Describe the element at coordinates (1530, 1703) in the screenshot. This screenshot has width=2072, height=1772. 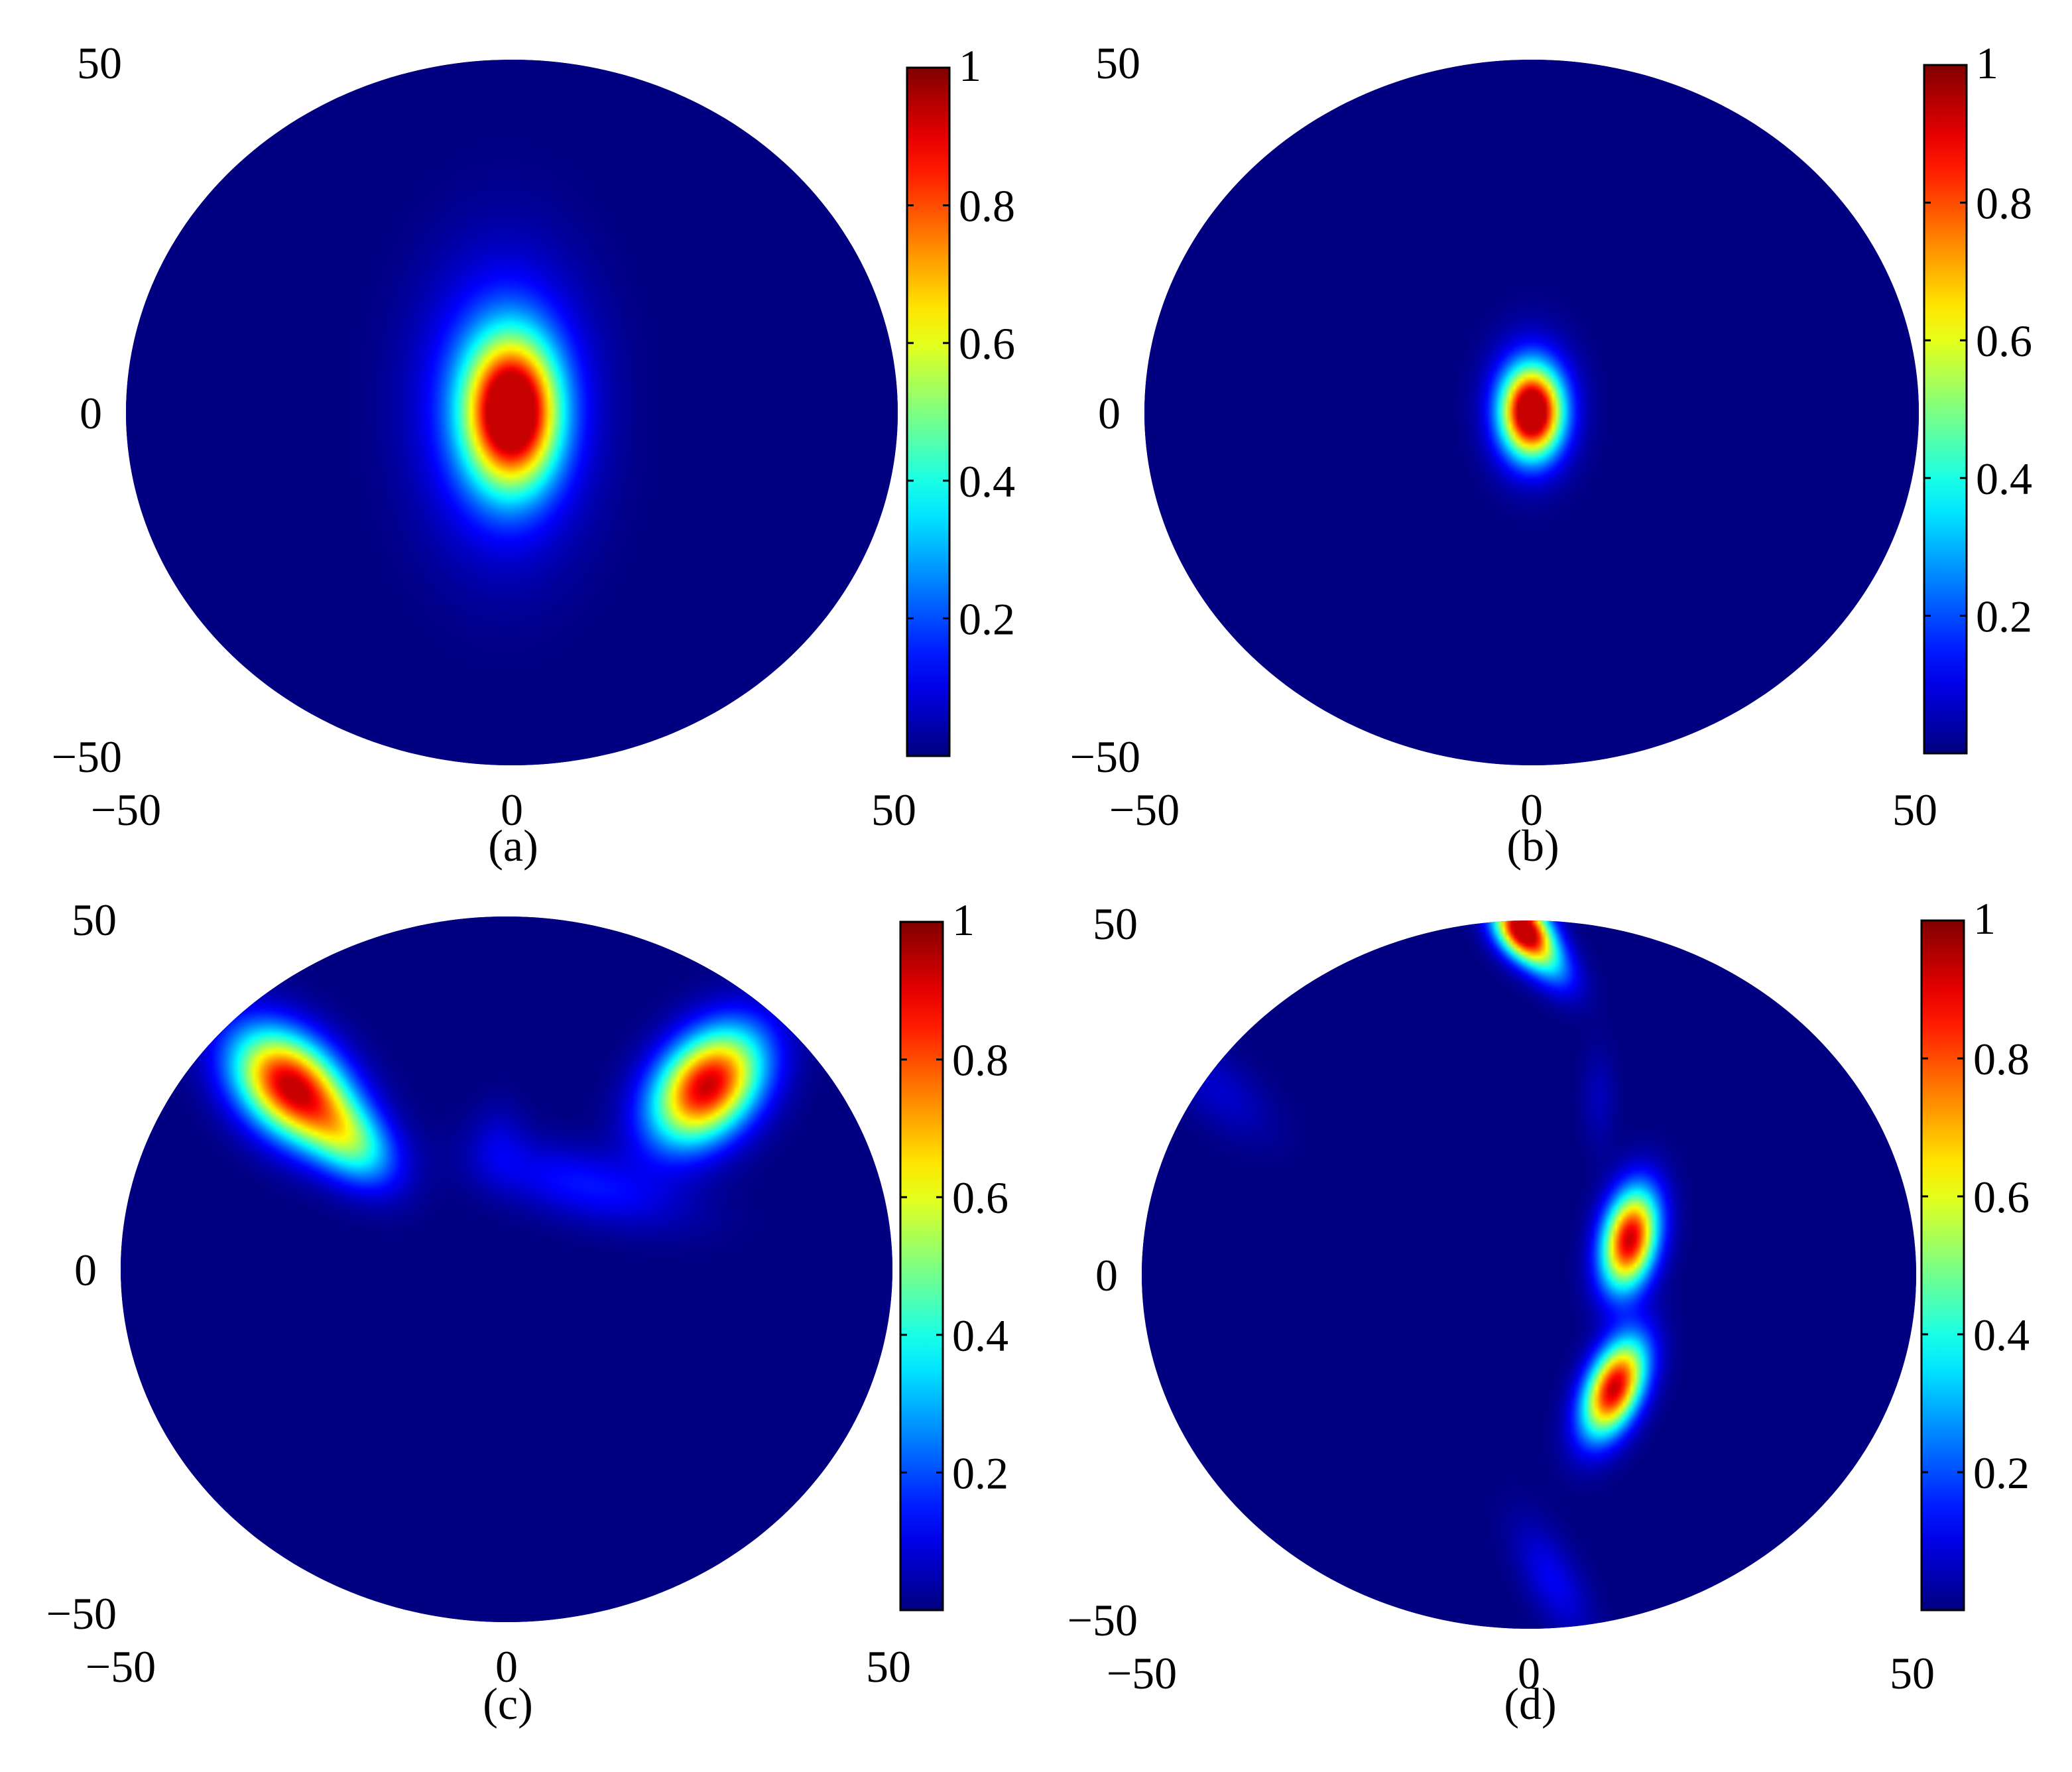
I see `panel-label: (d)` at that location.